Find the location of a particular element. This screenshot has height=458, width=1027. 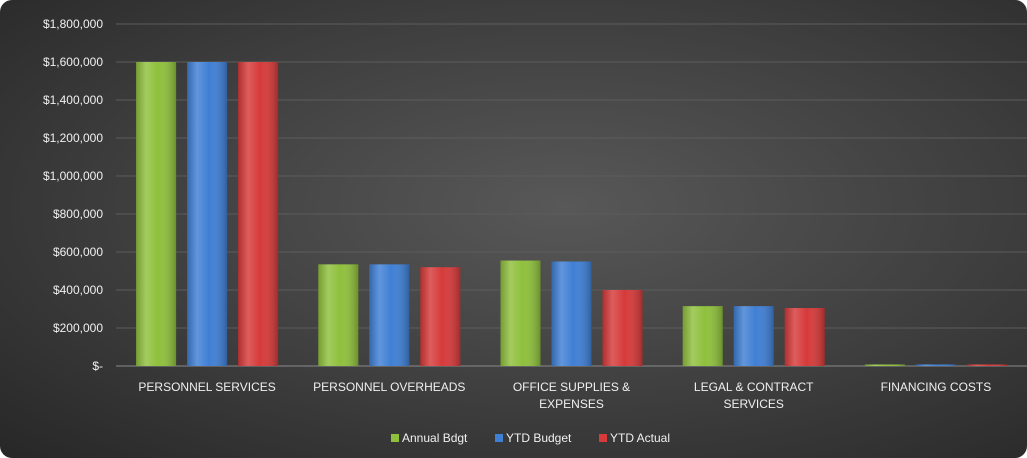

legend-item: YTD Actual is located at coordinates (634, 438).